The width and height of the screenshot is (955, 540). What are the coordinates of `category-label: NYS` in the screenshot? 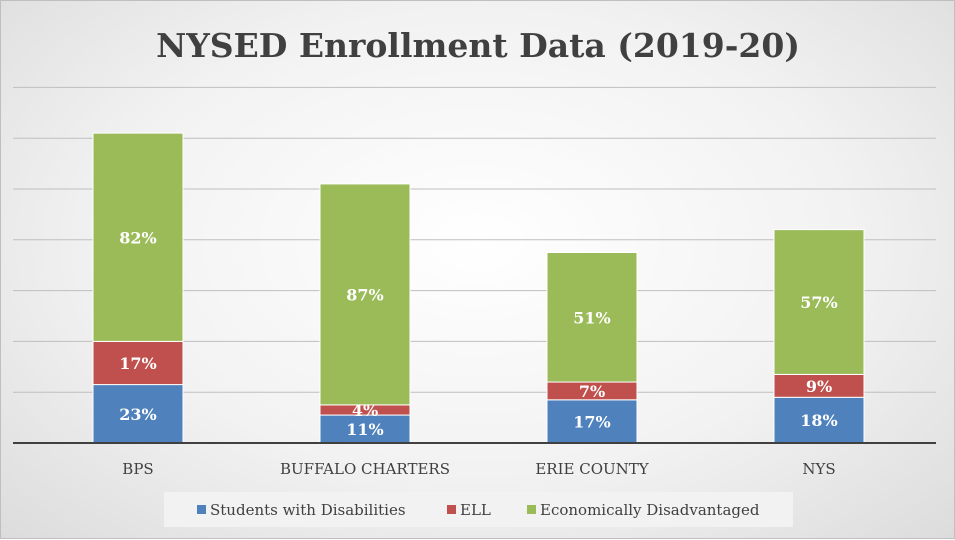 It's located at (818, 469).